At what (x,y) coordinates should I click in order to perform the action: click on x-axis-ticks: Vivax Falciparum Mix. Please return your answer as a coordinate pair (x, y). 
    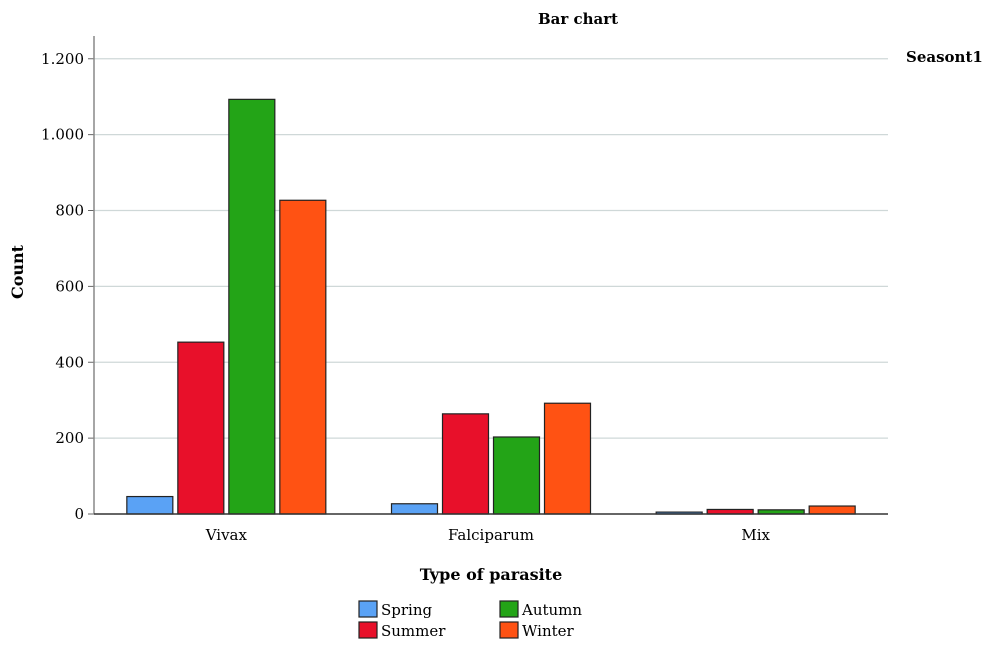
    Looking at the image, I should click on (488, 535).